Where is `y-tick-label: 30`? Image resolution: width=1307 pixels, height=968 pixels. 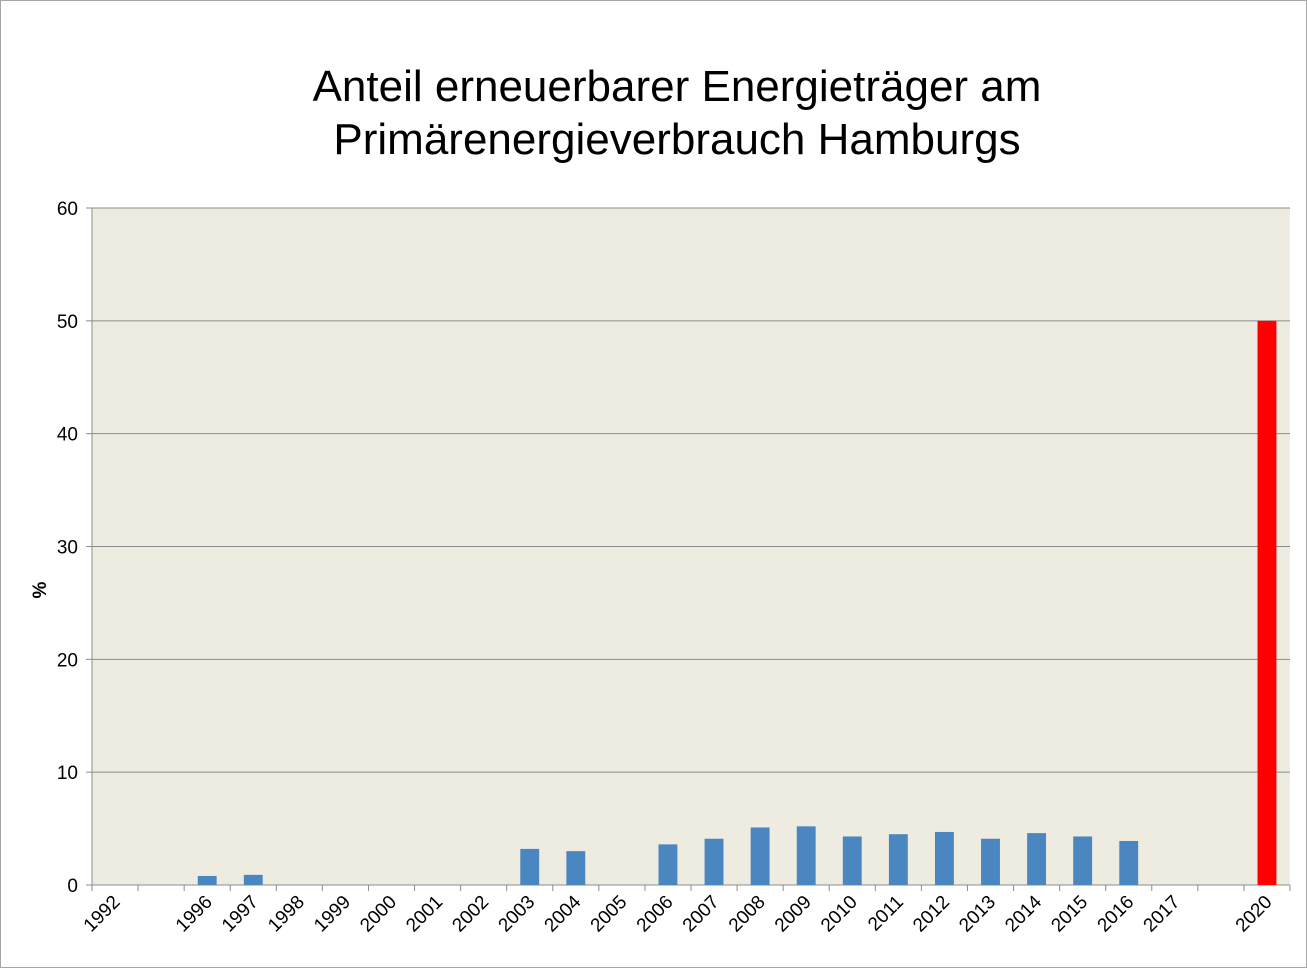 y-tick-label: 30 is located at coordinates (67, 548).